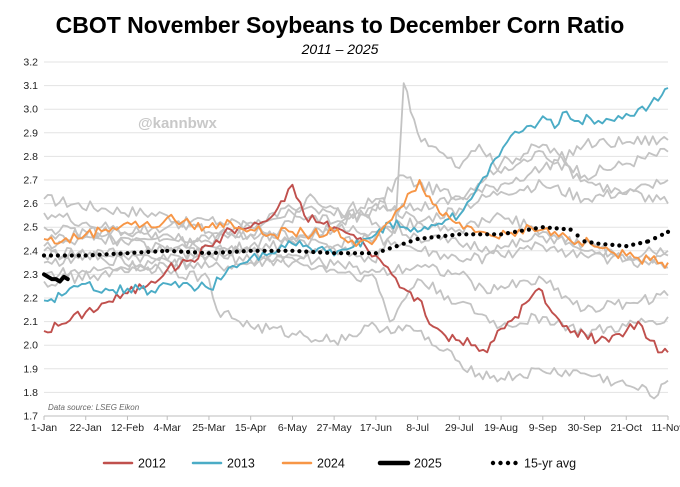 This screenshot has width=680, height=487. What do you see at coordinates (30, 86) in the screenshot?
I see `y-tick-label: 3.1` at bounding box center [30, 86].